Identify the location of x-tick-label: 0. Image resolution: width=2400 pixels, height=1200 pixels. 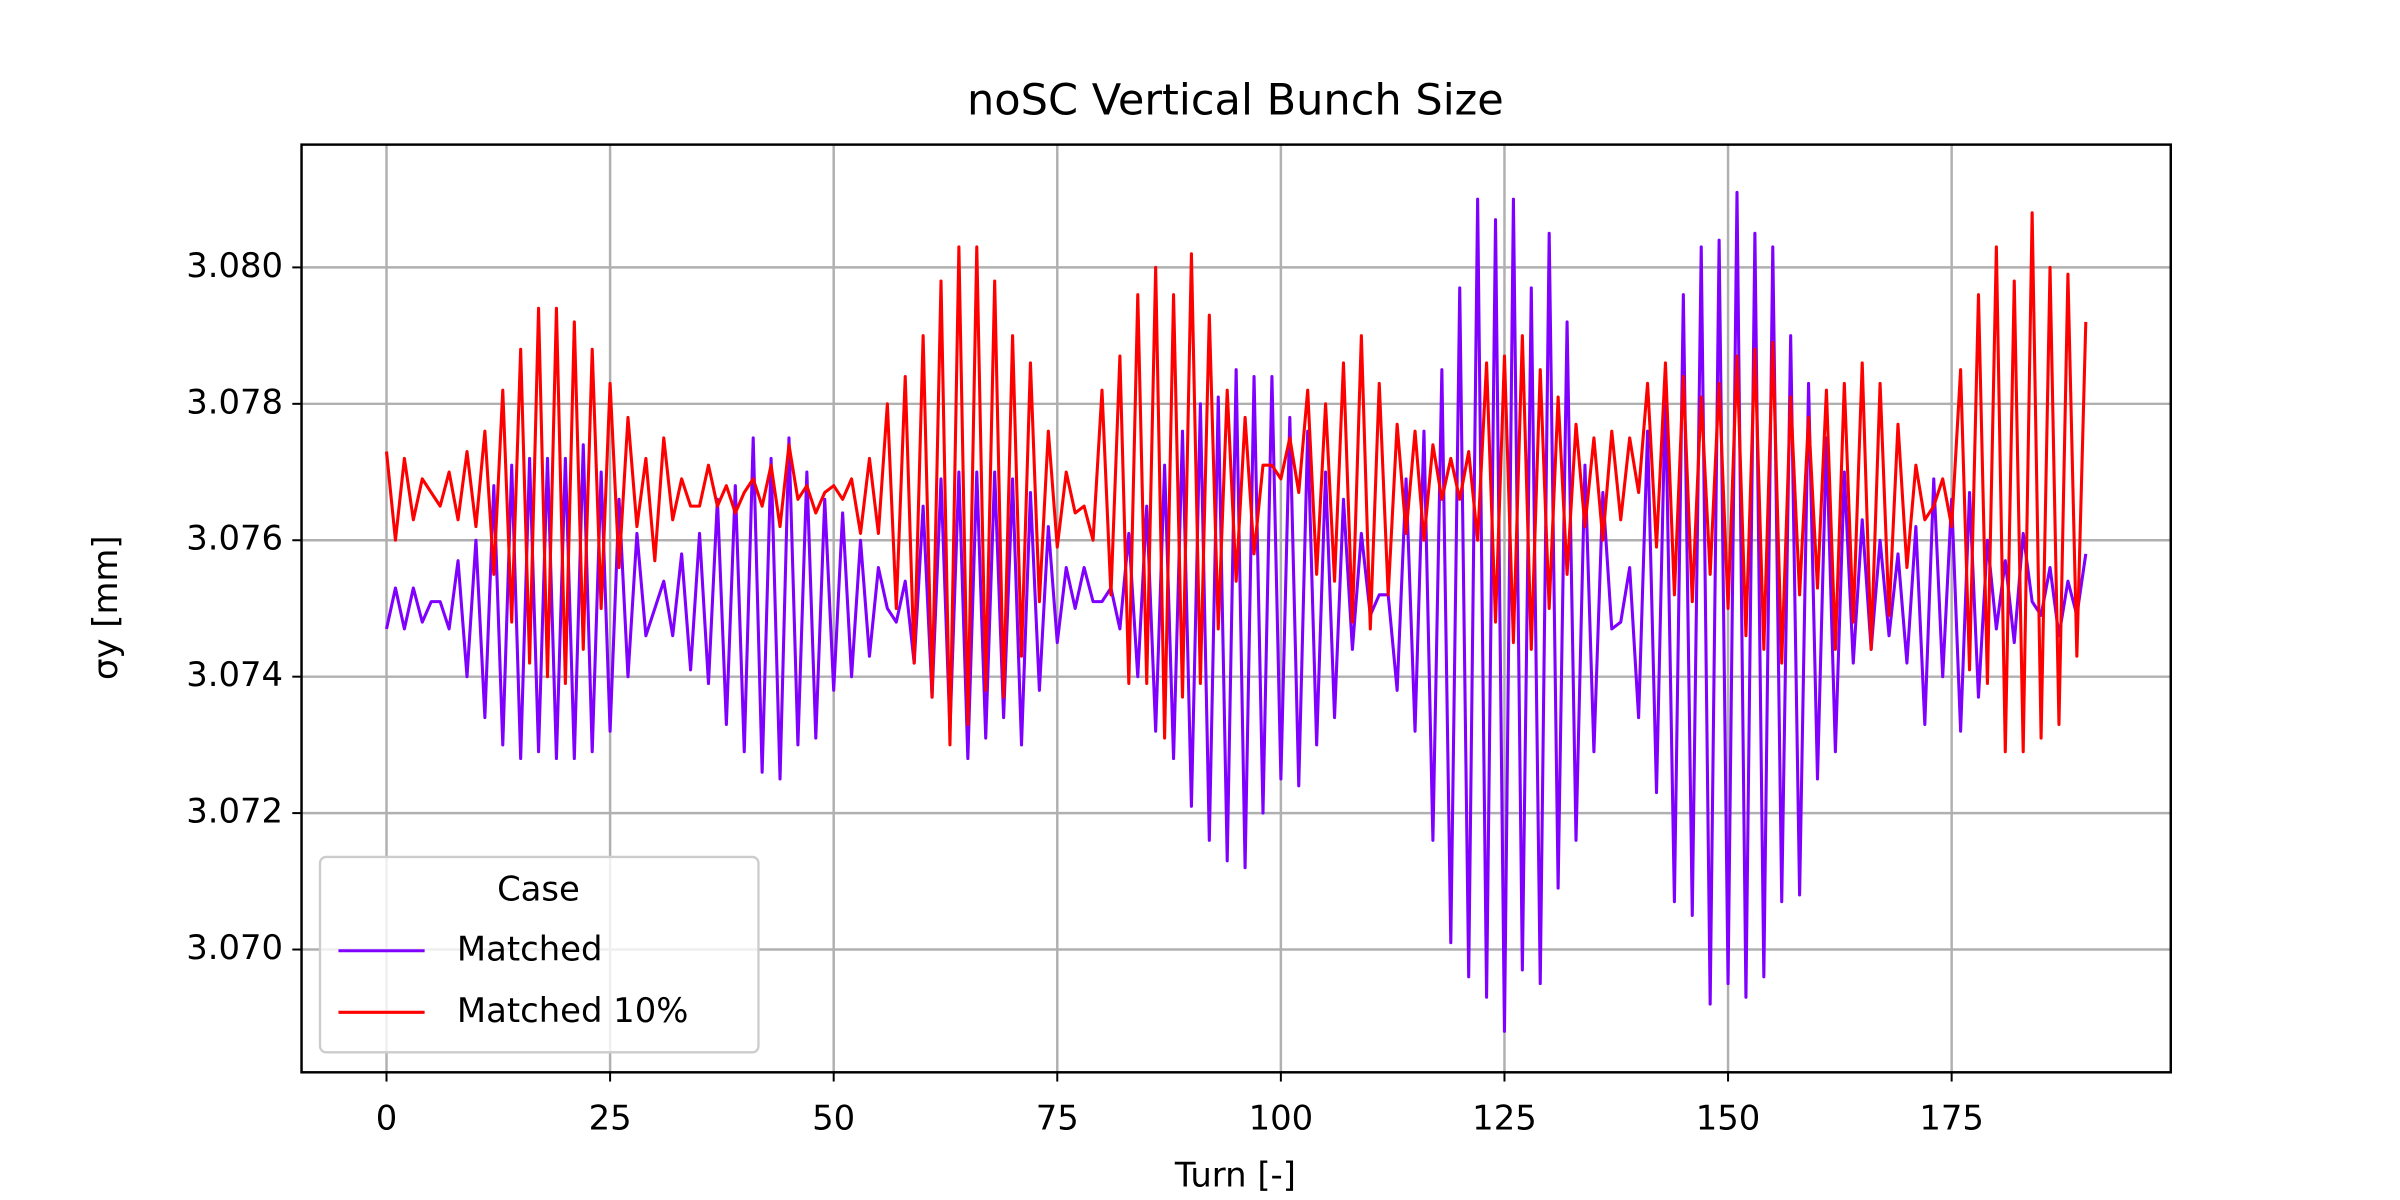
(387, 1118).